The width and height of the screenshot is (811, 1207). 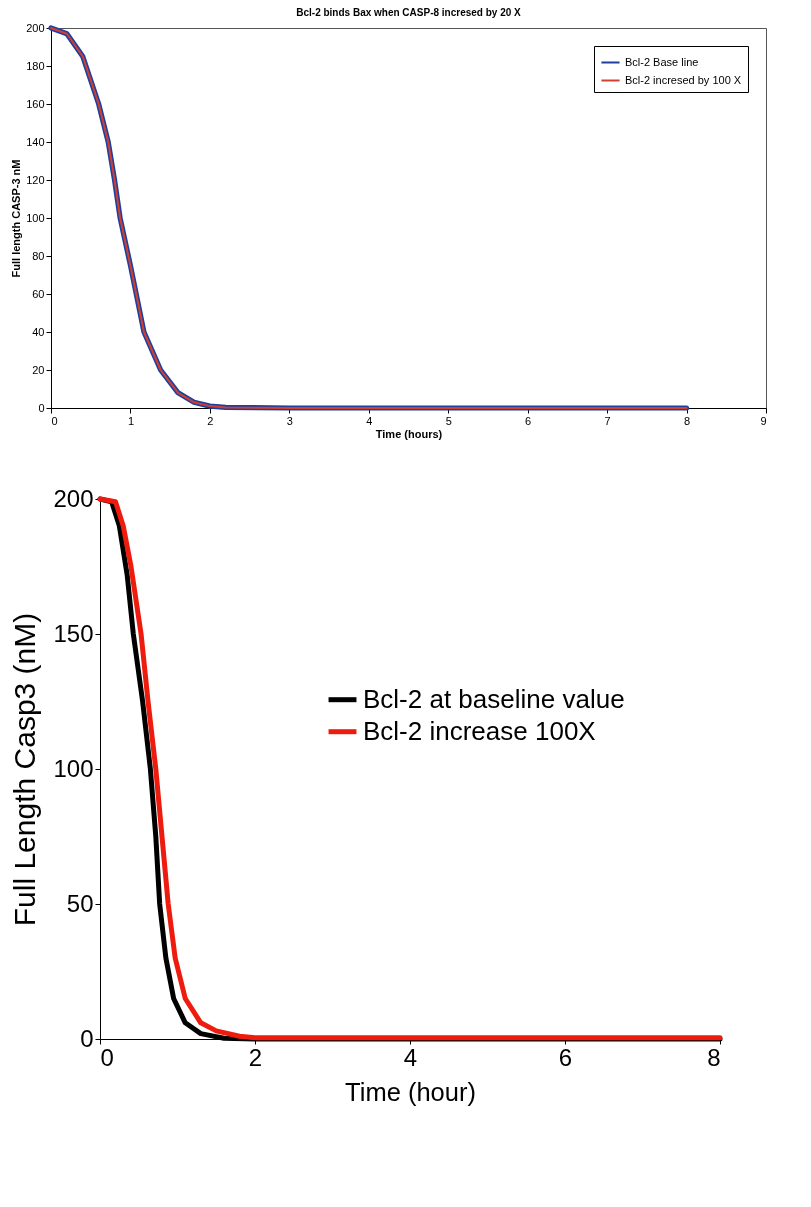 What do you see at coordinates (662, 61) in the screenshot?
I see `legend-label: Bcl-2 Base line` at bounding box center [662, 61].